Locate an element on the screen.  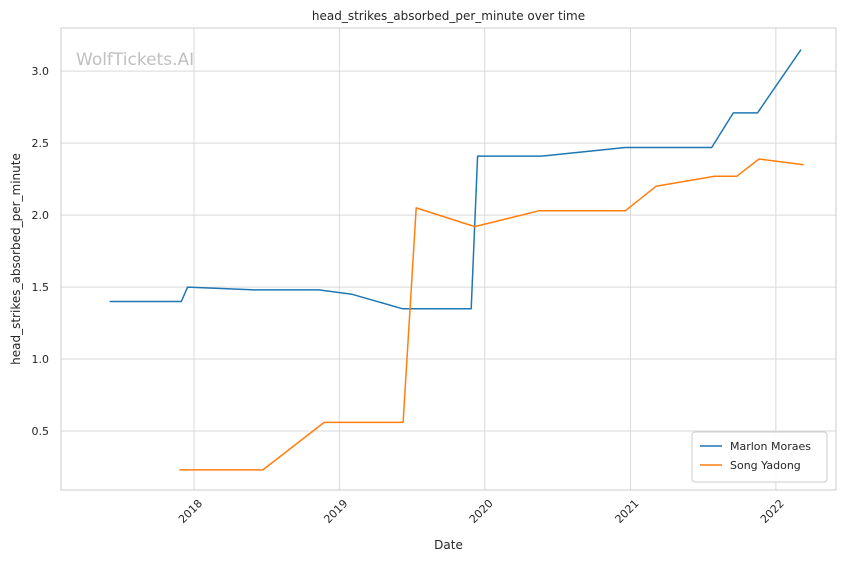
y-tick-label: 0.5 is located at coordinates (41, 431).